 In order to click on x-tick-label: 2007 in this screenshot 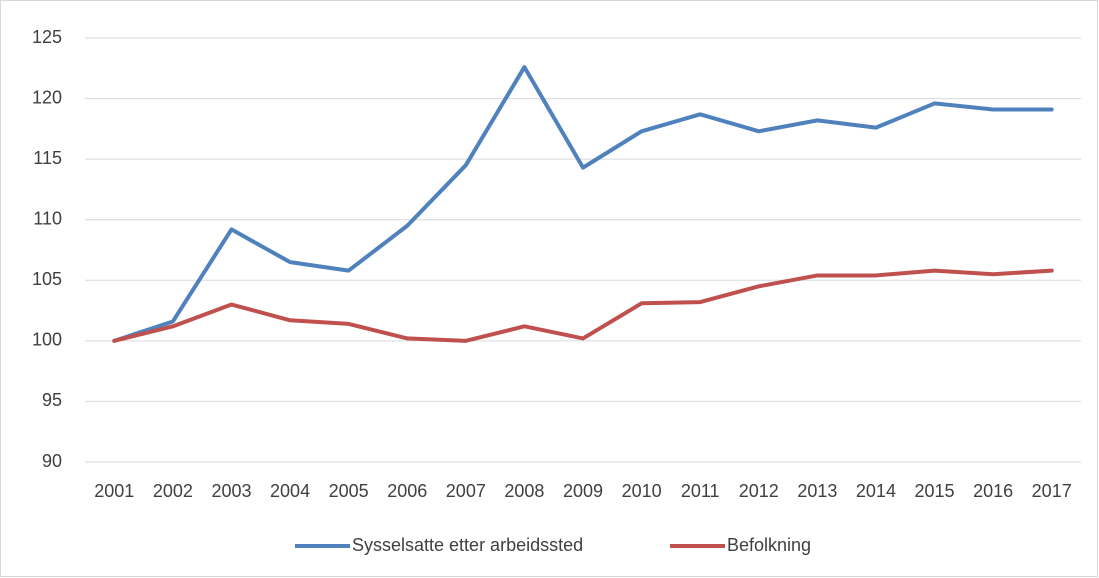, I will do `click(466, 491)`.